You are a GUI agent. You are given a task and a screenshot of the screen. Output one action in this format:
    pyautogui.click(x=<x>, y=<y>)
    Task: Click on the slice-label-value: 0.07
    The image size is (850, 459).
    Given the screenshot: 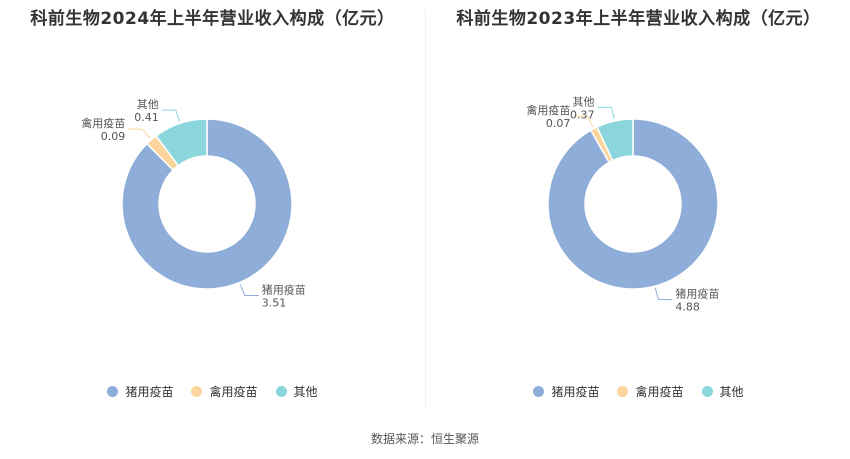 What is the action you would take?
    pyautogui.click(x=558, y=123)
    